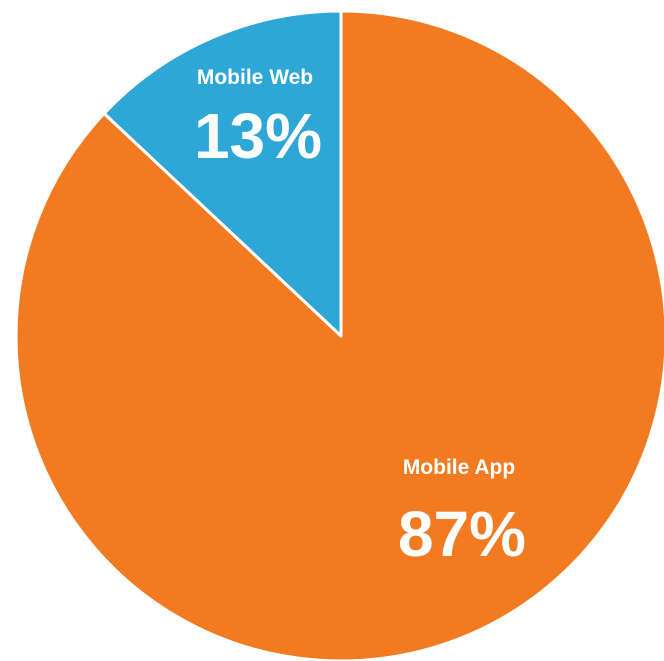 The width and height of the screenshot is (664, 661). I want to click on slice-percent-mobile-app: 87%, so click(462, 534).